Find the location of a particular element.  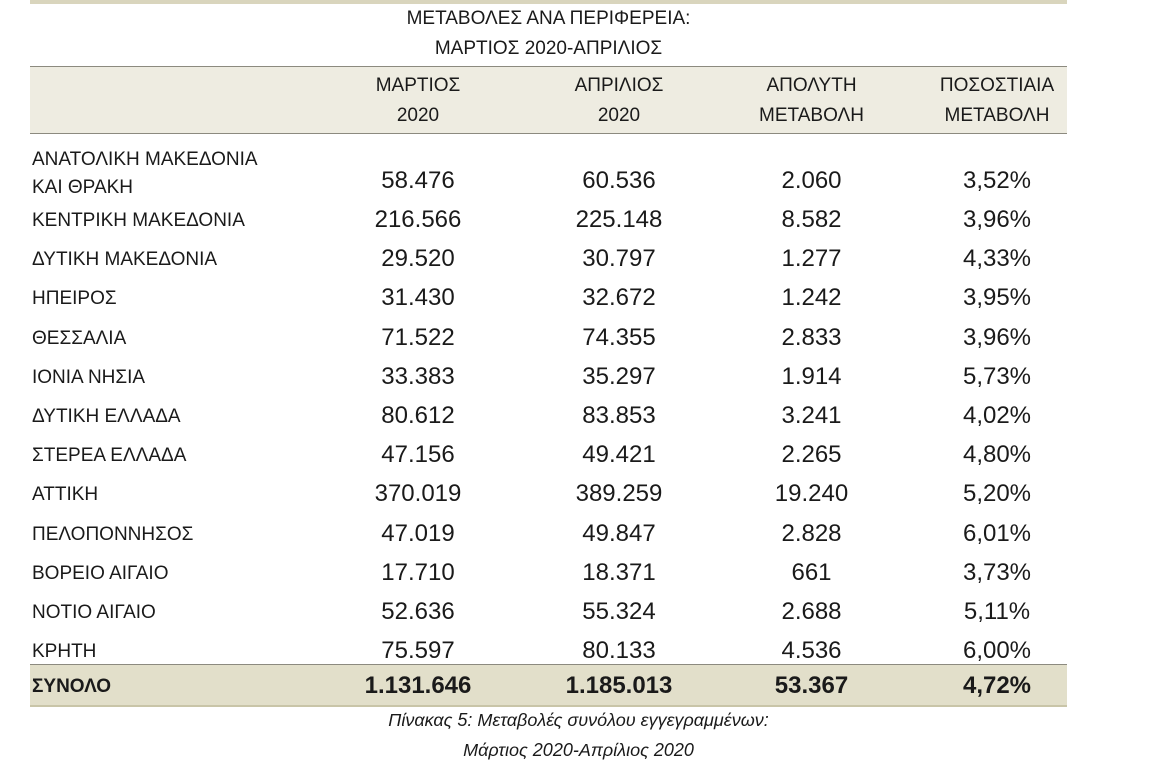

absolute-change-value: 3.241 is located at coordinates (811, 415).